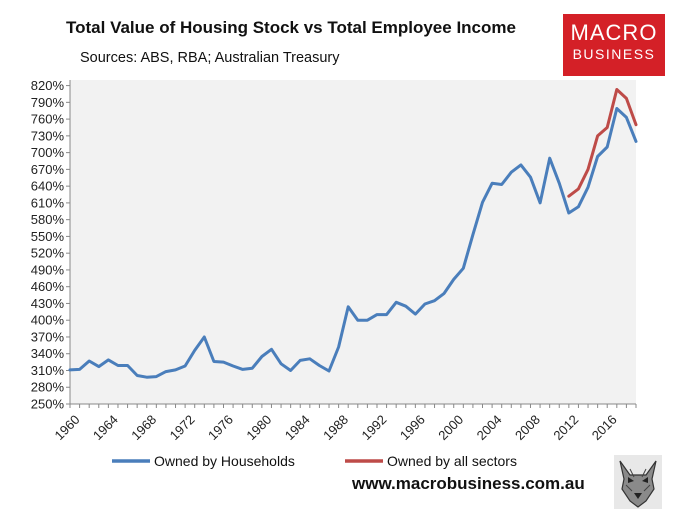 The height and width of the screenshot is (527, 685). I want to click on macrobusiness-logo: MACRO BUSINESS, so click(614, 45).